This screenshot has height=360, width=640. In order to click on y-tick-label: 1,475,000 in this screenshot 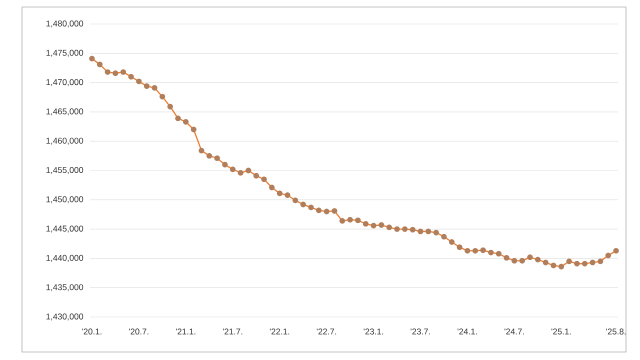, I will do `click(65, 53)`.